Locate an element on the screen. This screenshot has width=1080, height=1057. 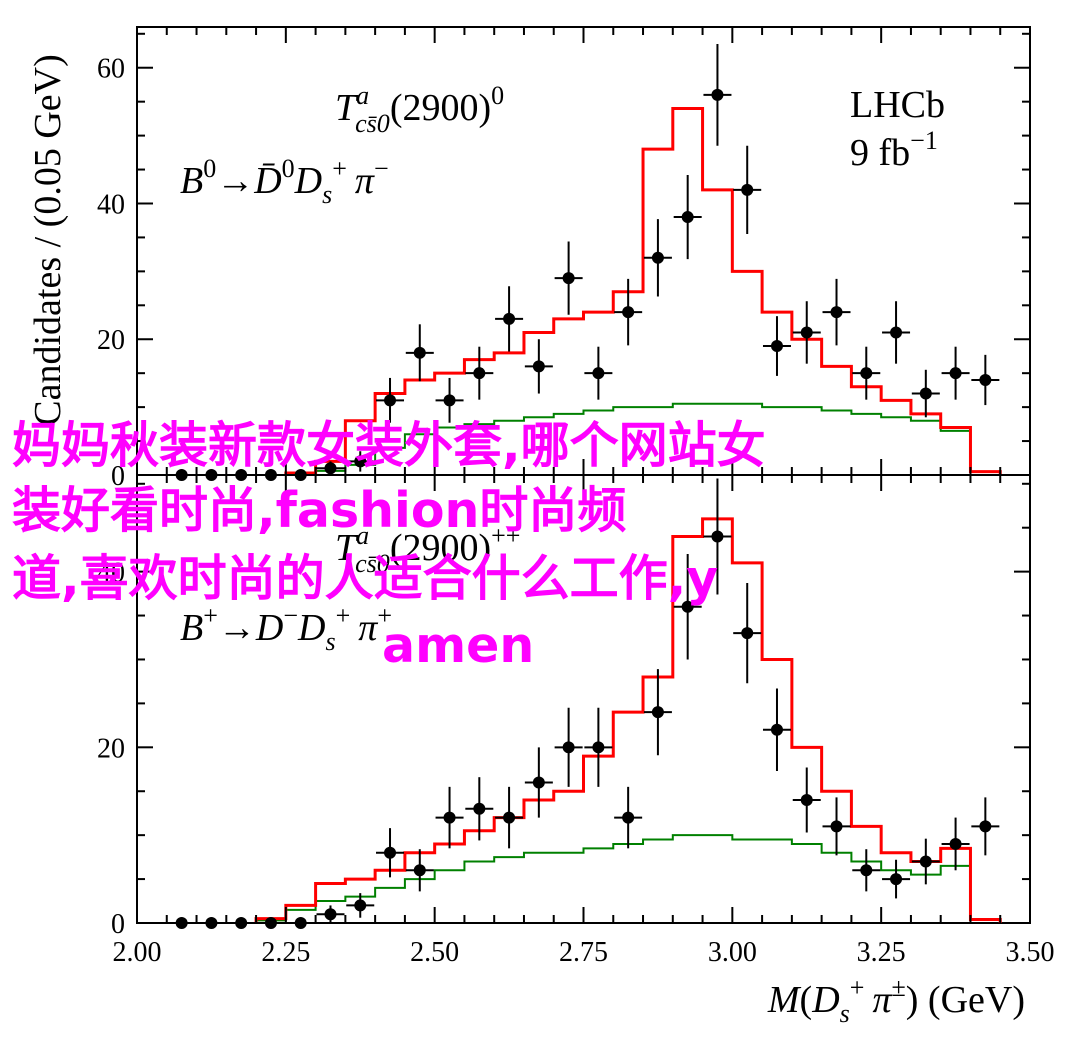
overlay-line-4: amen is located at coordinates (458, 645).